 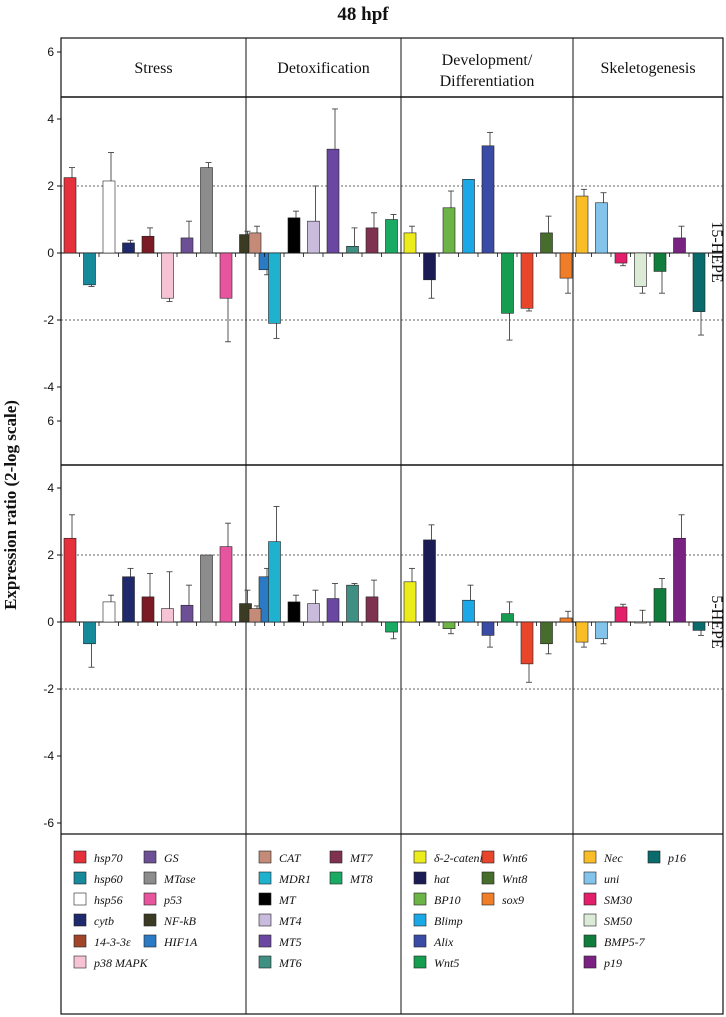 I want to click on legend-label: MDR1, so click(x=294, y=879).